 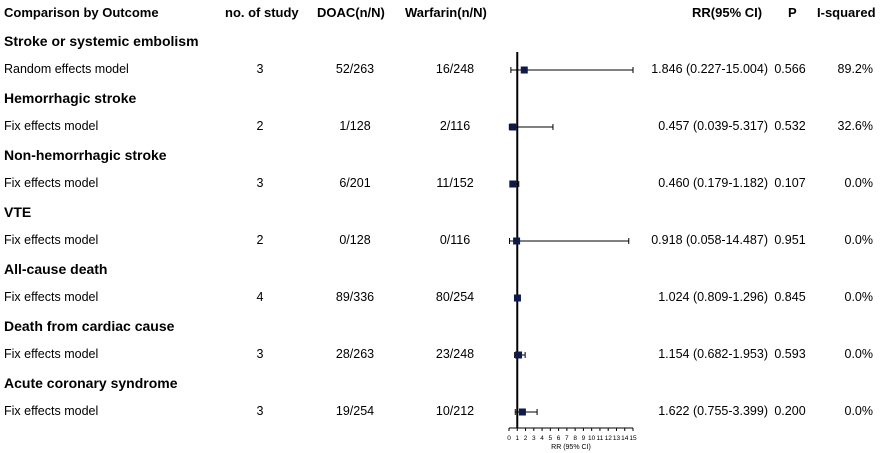 What do you see at coordinates (790, 411) in the screenshot?
I see `p-cell: 0.200` at bounding box center [790, 411].